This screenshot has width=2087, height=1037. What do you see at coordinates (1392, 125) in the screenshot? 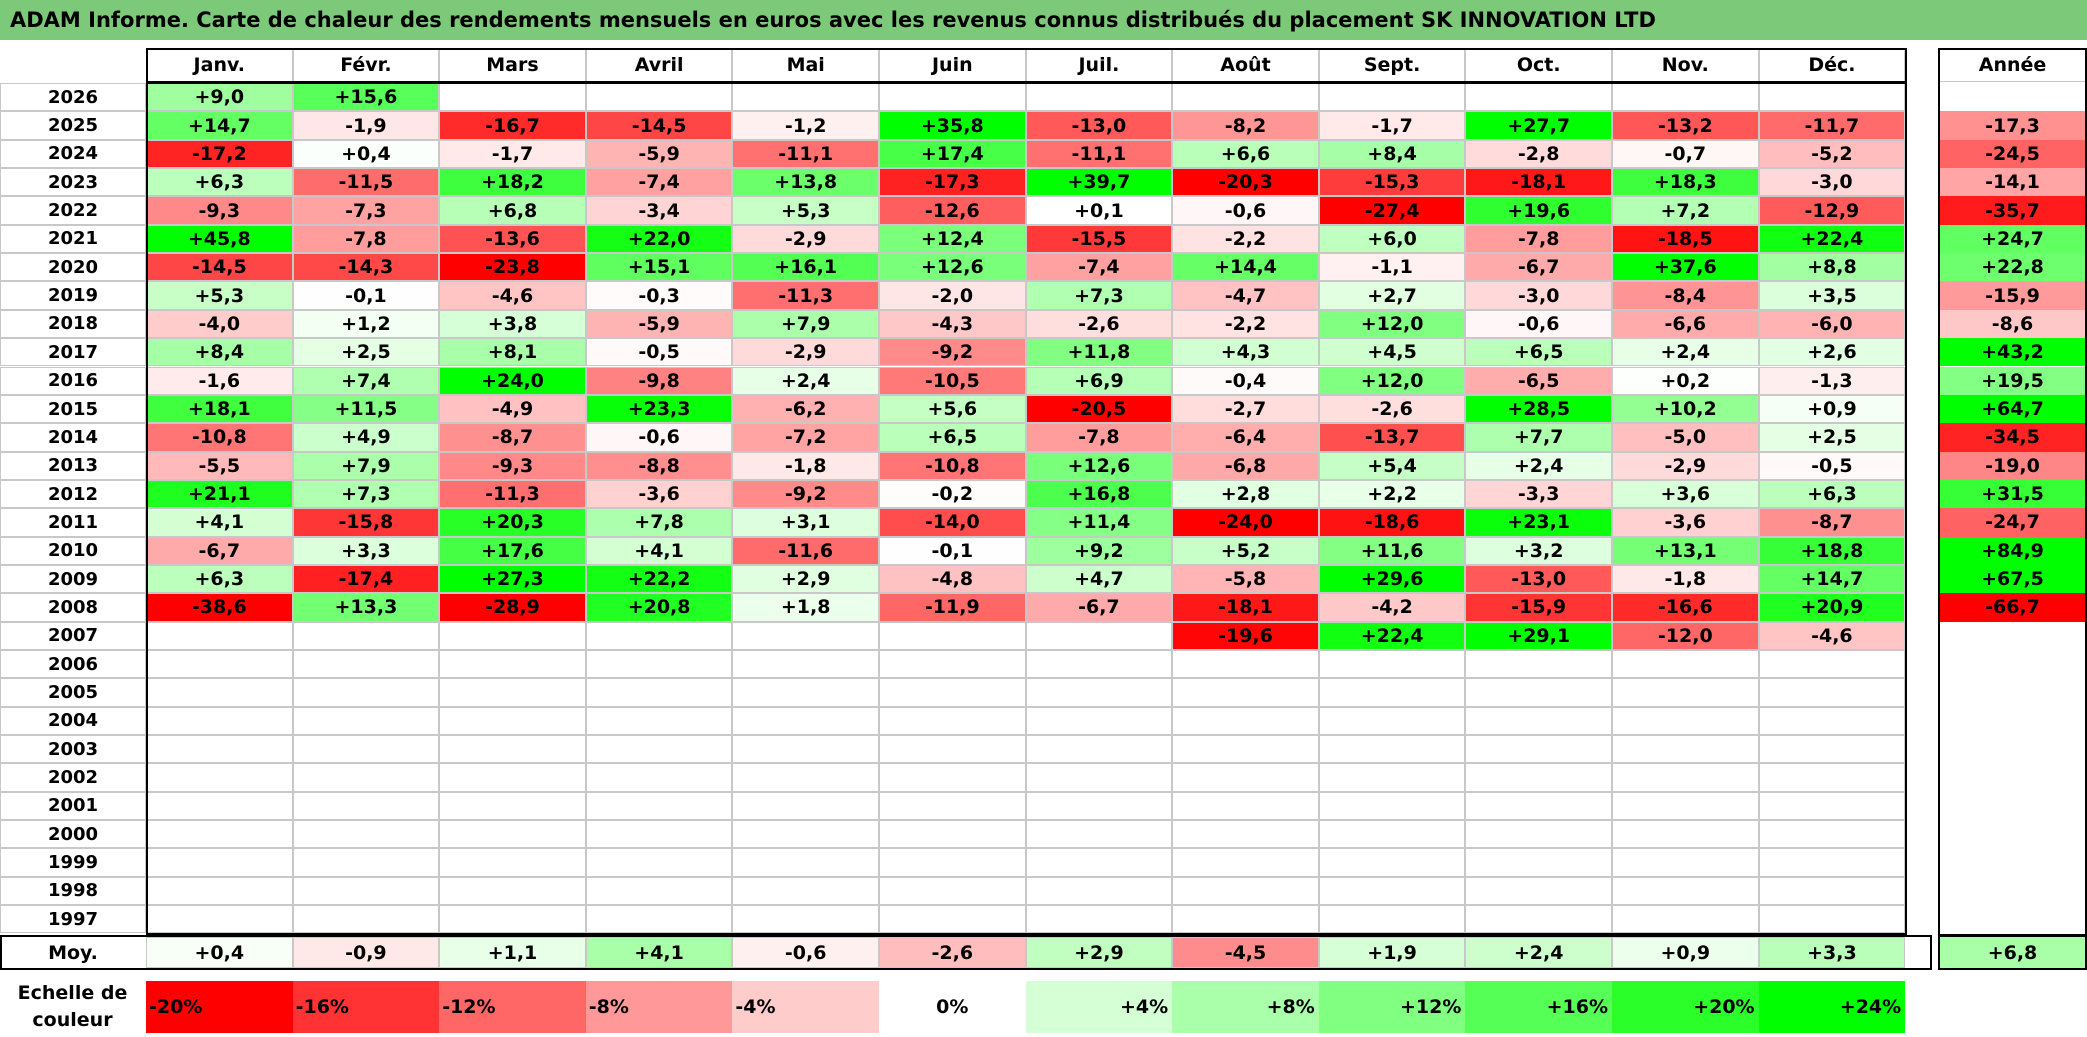
I see `heatmap-cell: -1,7` at bounding box center [1392, 125].